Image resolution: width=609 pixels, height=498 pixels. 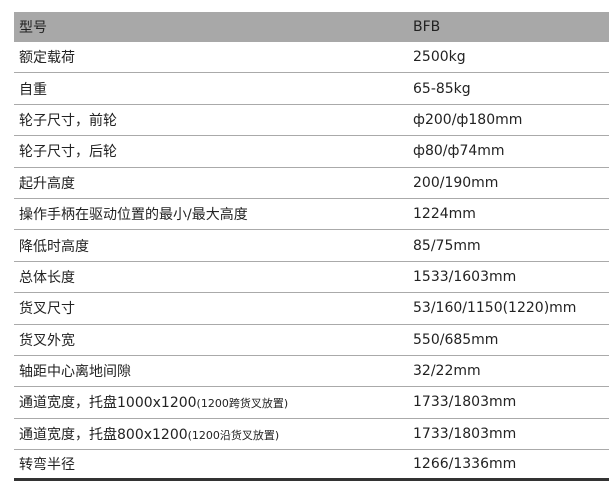 What do you see at coordinates (213, 277) in the screenshot?
I see `row-label: 总体长度` at bounding box center [213, 277].